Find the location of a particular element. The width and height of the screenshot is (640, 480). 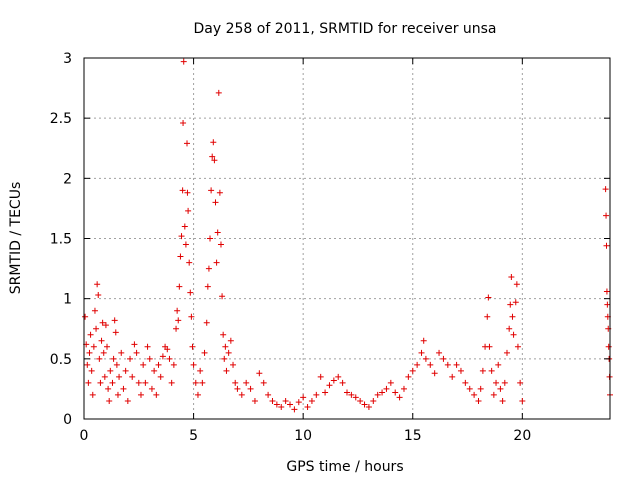

x-tick-labels: 0 5 10 15 20 is located at coordinates (306, 436).